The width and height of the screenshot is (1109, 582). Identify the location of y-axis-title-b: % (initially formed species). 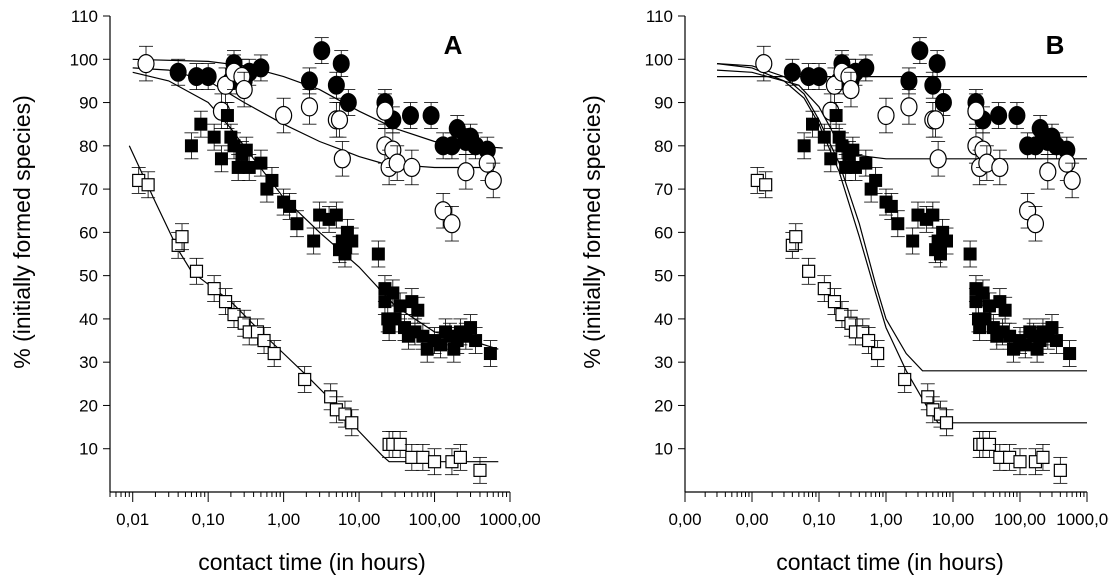
(592, 232).